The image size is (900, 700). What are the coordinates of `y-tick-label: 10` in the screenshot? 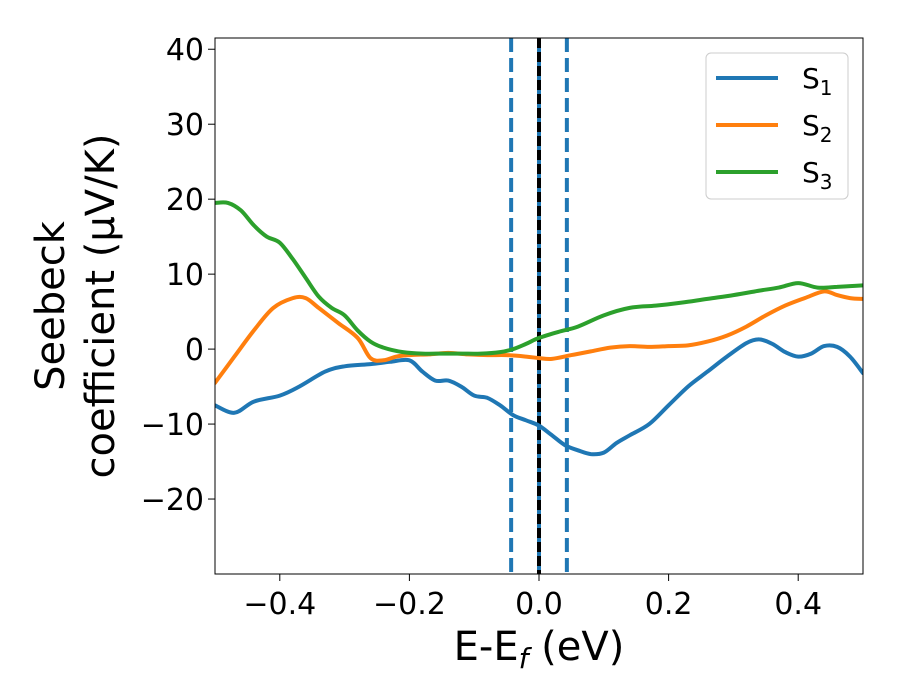 It's located at (185, 275).